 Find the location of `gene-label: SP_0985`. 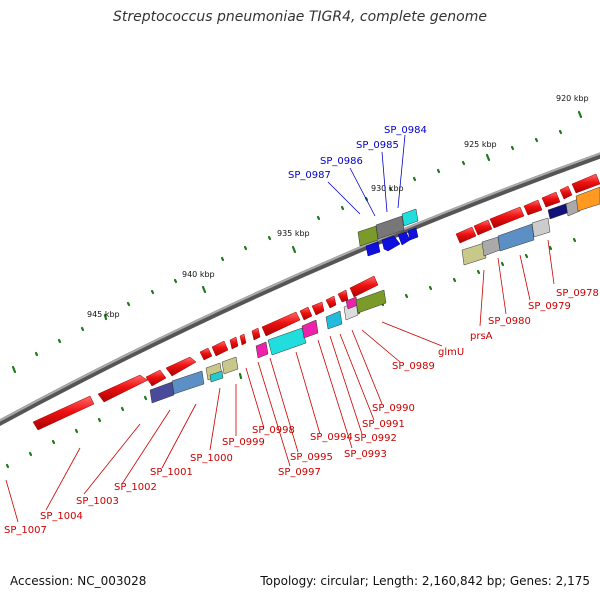

gene-label: SP_0985 is located at coordinates (377, 145).